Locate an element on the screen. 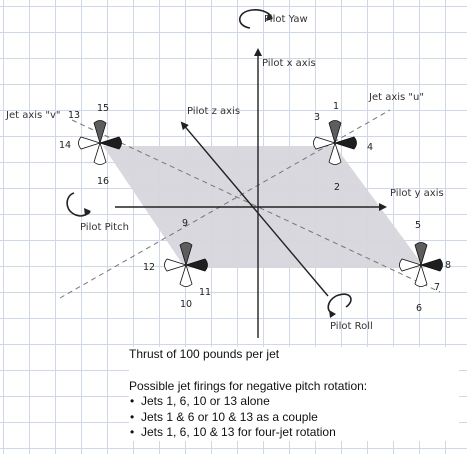 This screenshot has width=467, height=454. jet-number-2: 2 is located at coordinates (337, 187).